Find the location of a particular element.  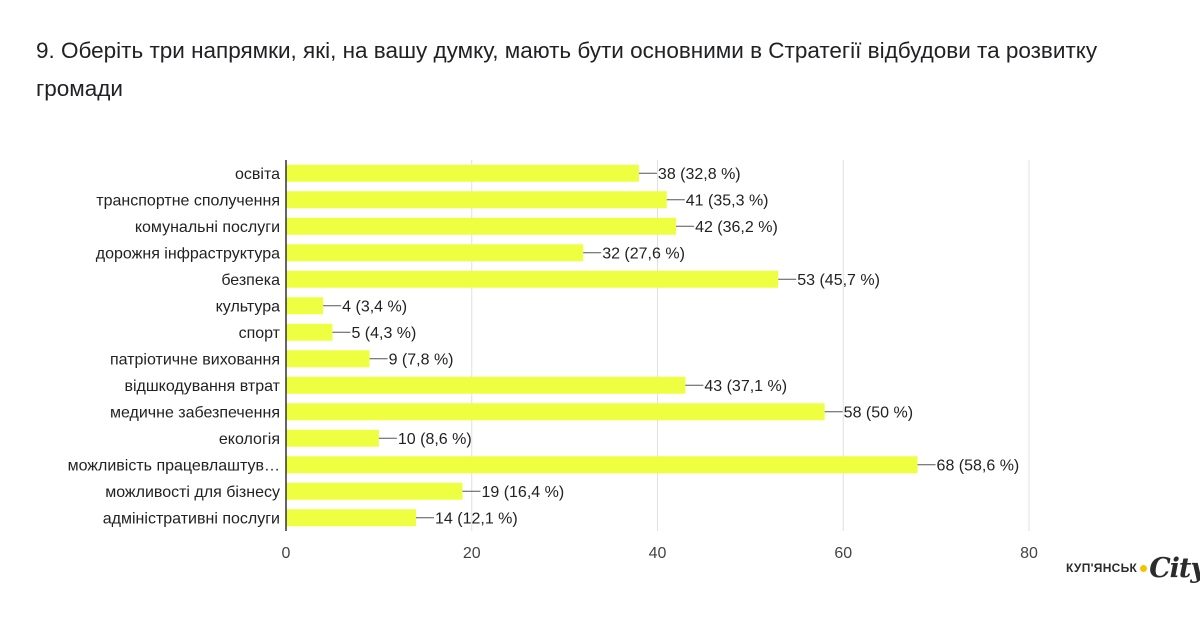

category-label: екологія is located at coordinates (249, 439).